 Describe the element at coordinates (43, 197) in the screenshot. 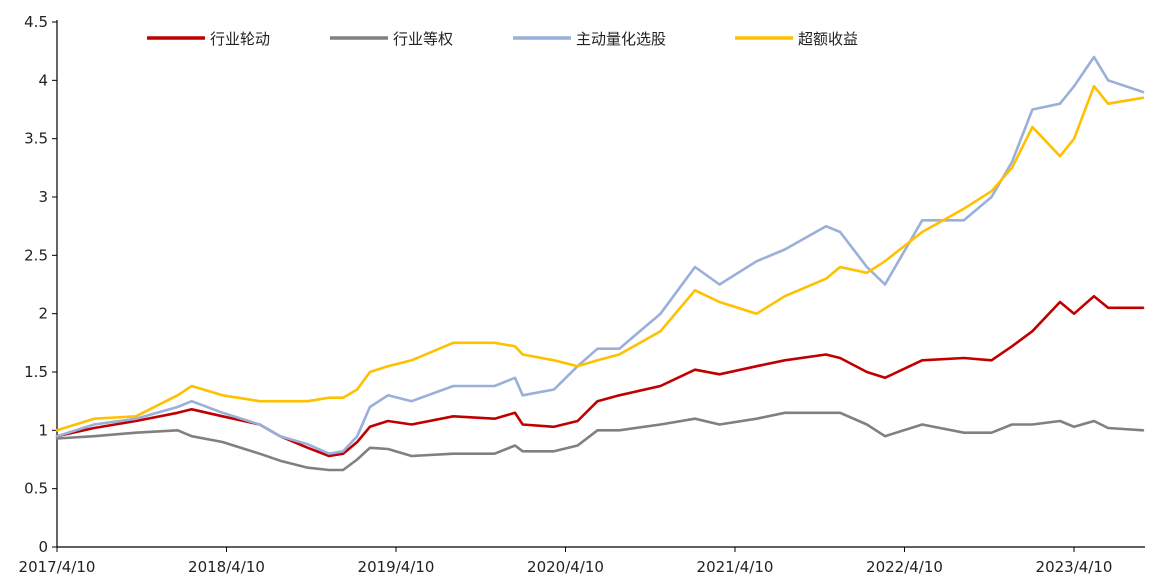

I see `y-tick-label: 3` at that location.